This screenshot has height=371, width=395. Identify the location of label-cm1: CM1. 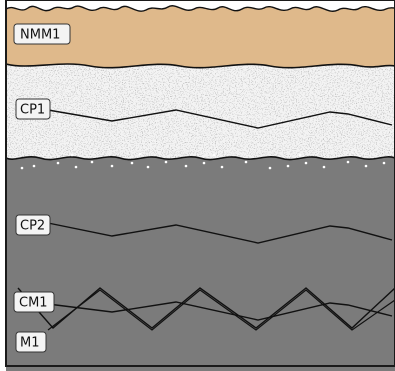
(34, 302).